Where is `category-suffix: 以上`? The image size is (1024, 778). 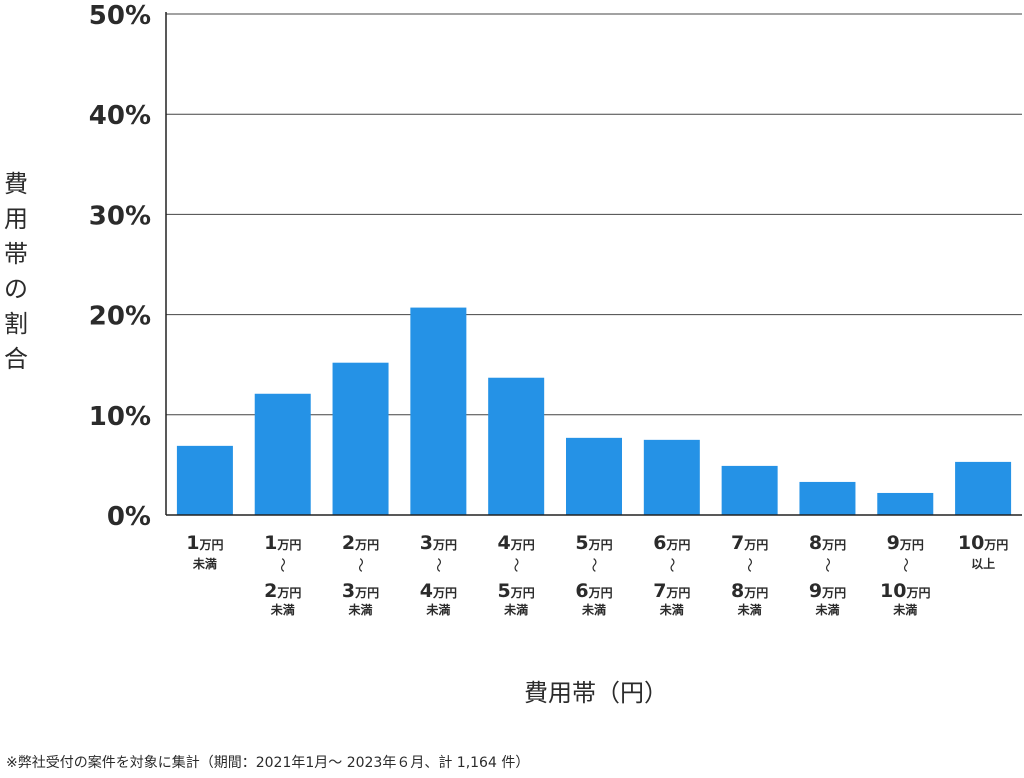
category-suffix: 以上 is located at coordinates (983, 563).